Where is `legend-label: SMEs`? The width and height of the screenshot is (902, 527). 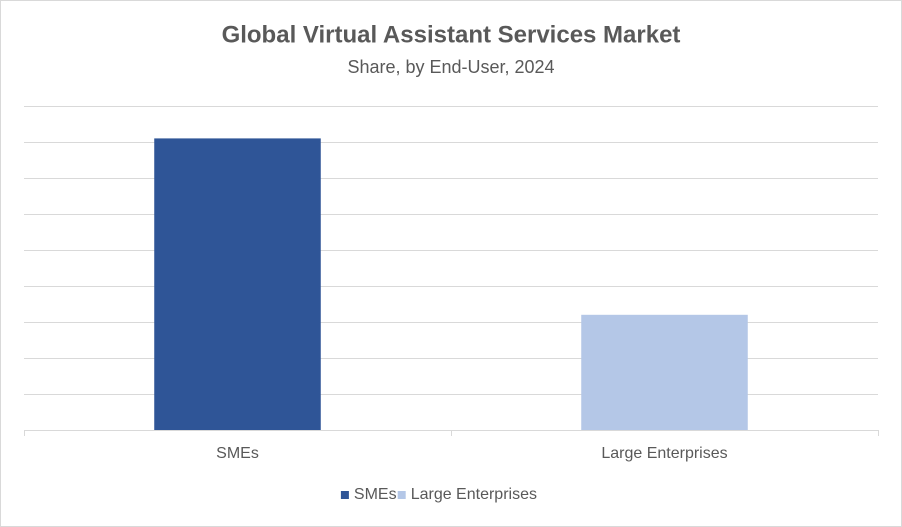
legend-label: SMEs is located at coordinates (375, 494).